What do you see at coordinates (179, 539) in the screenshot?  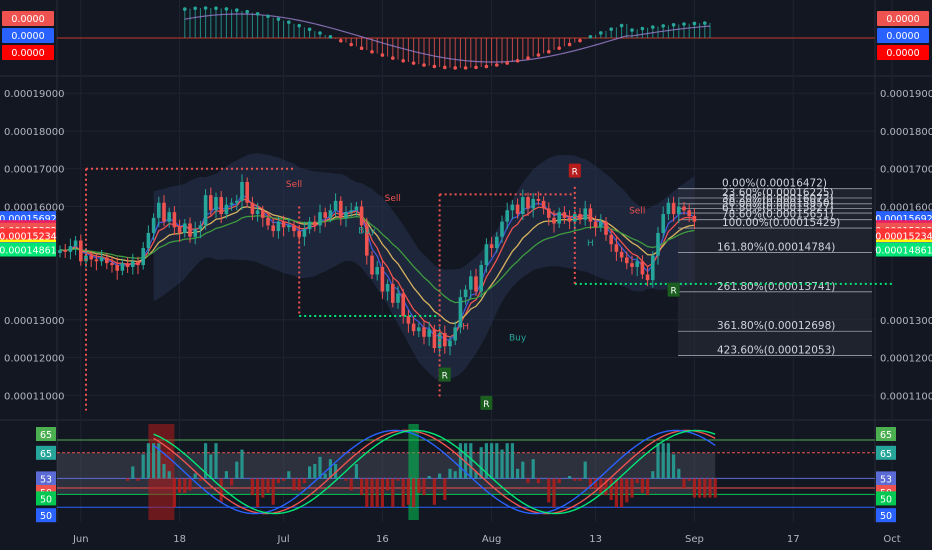 I see `time-tick: 18` at bounding box center [179, 539].